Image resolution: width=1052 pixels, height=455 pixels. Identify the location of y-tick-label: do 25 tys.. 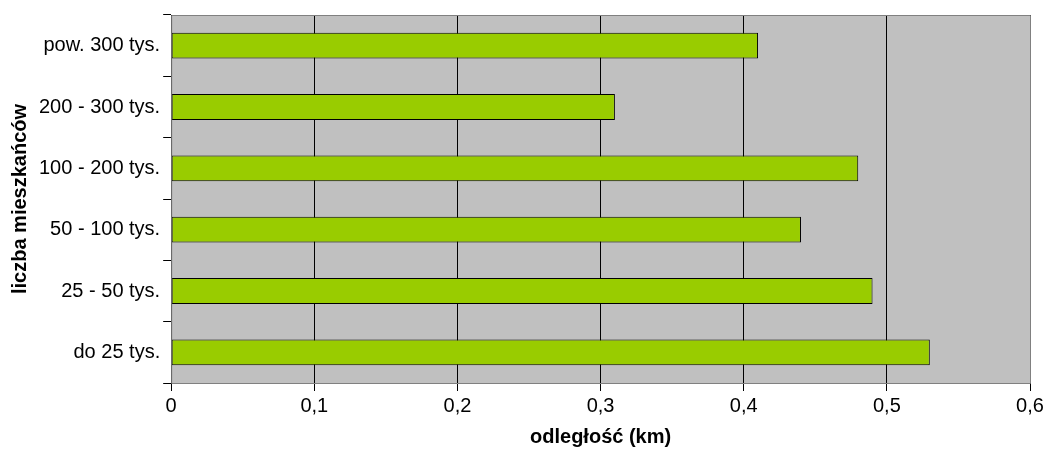
(117, 350).